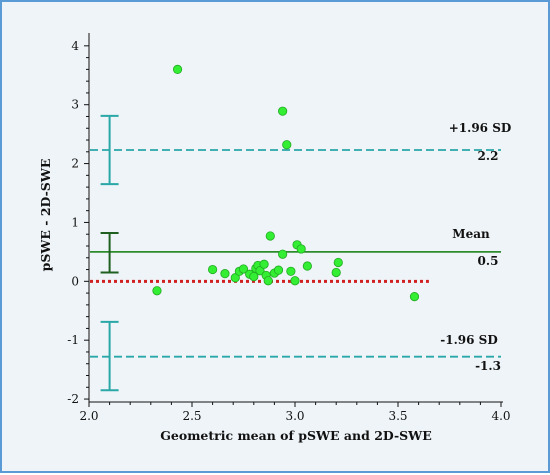  I want to click on x-axis-title: Geometric mean of pSWE and 2D-SWE, so click(296, 435).